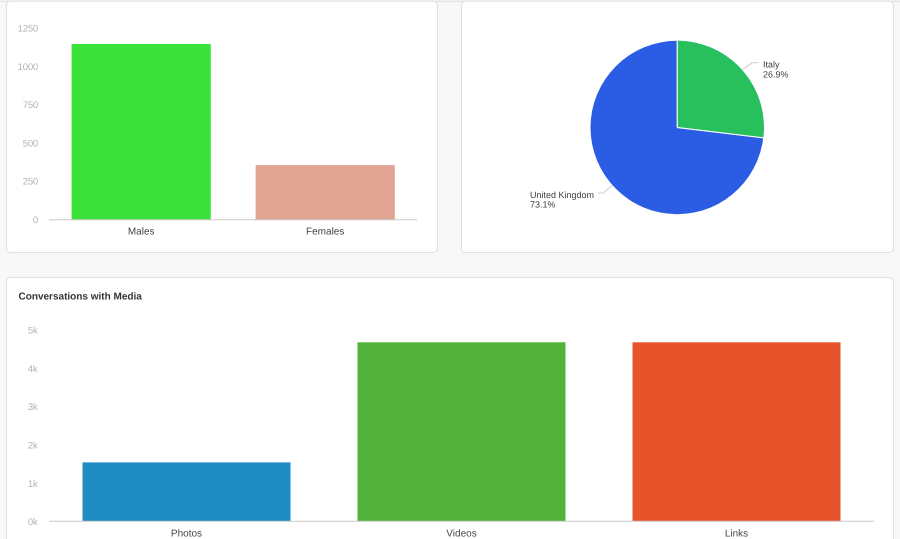 The height and width of the screenshot is (539, 900). What do you see at coordinates (28, 29) in the screenshot?
I see `svg-text: 1250` at bounding box center [28, 29].